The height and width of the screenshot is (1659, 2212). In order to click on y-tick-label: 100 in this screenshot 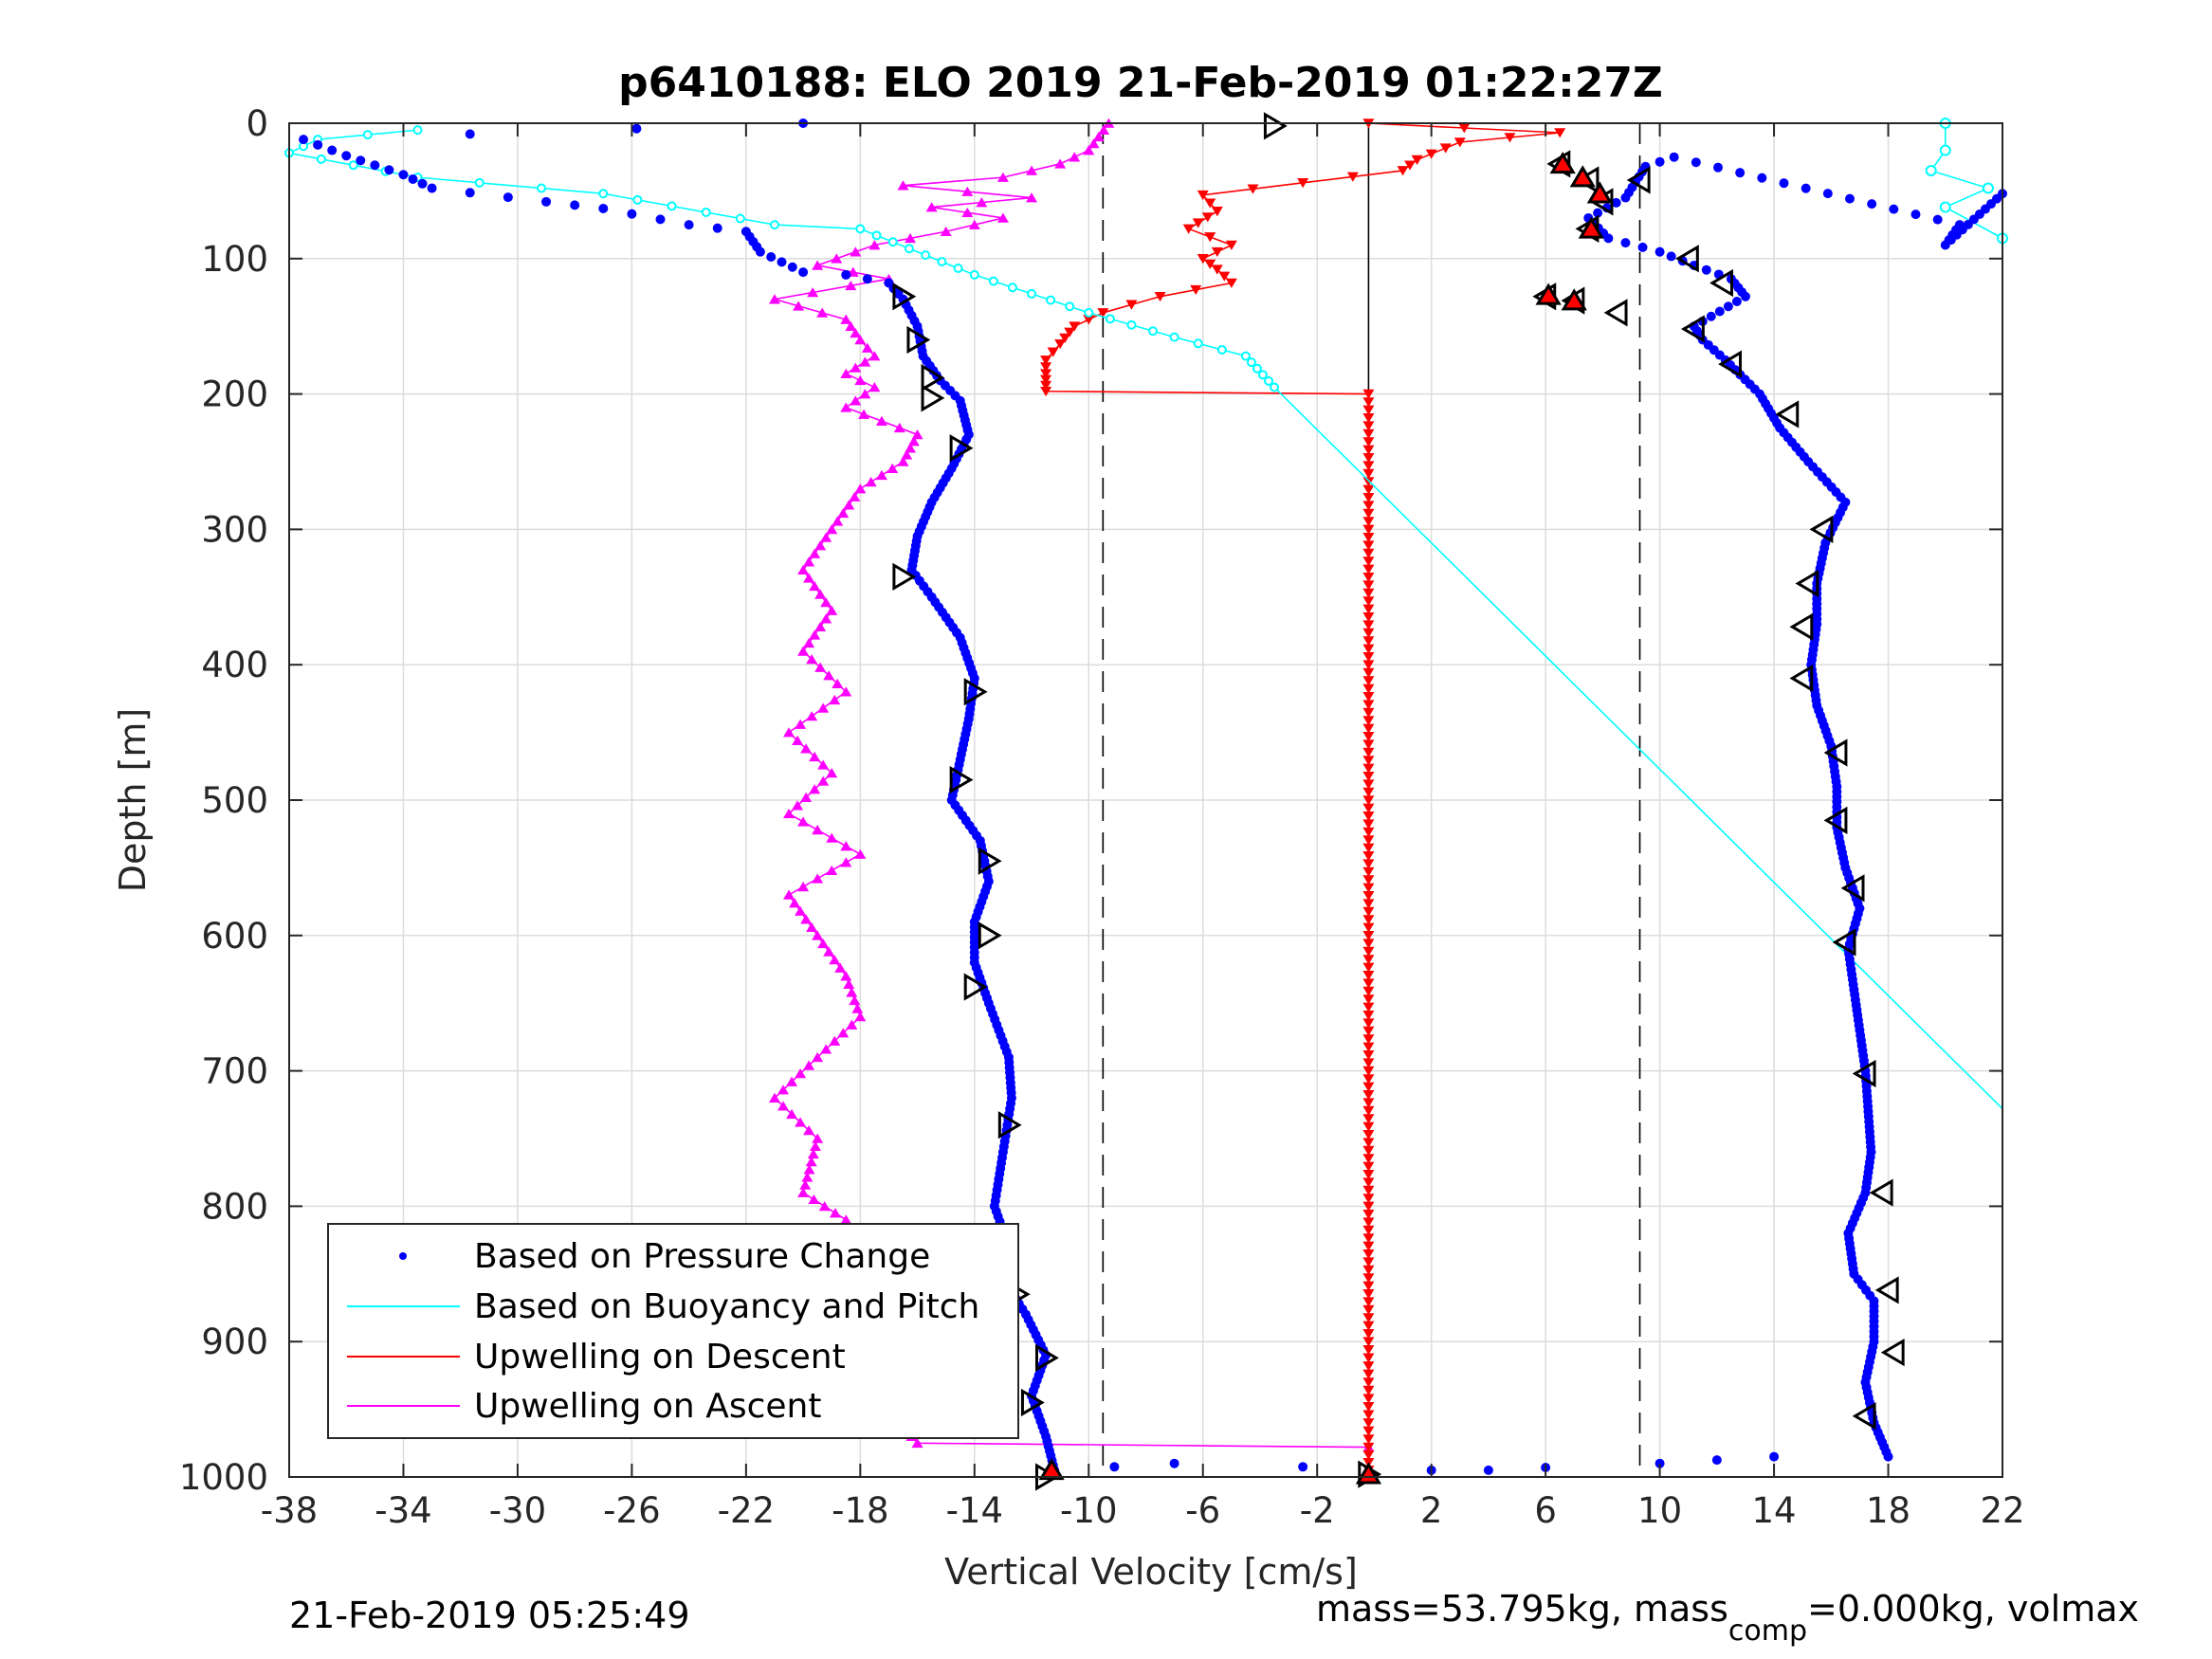, I will do `click(234, 259)`.